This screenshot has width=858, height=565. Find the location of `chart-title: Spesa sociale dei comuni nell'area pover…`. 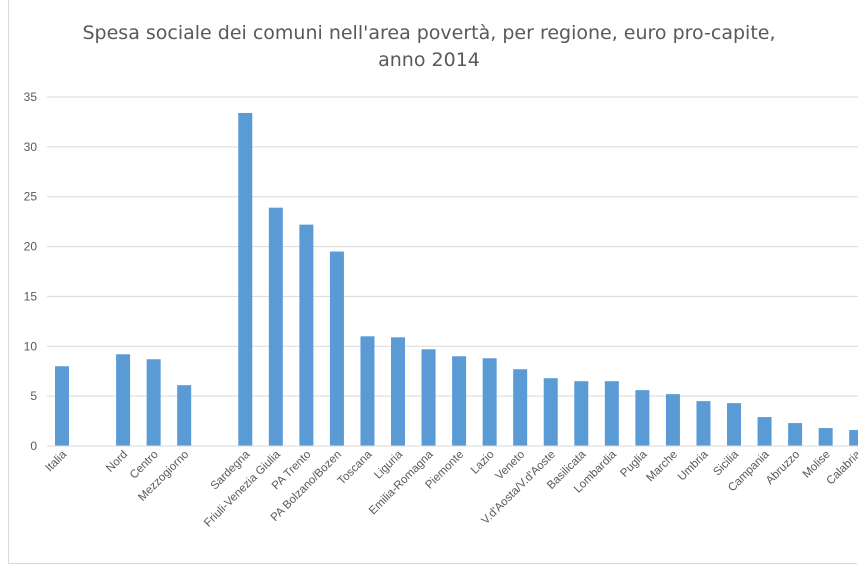

chart-title: Spesa sociale dei comuni nell'area pover… is located at coordinates (429, 47).